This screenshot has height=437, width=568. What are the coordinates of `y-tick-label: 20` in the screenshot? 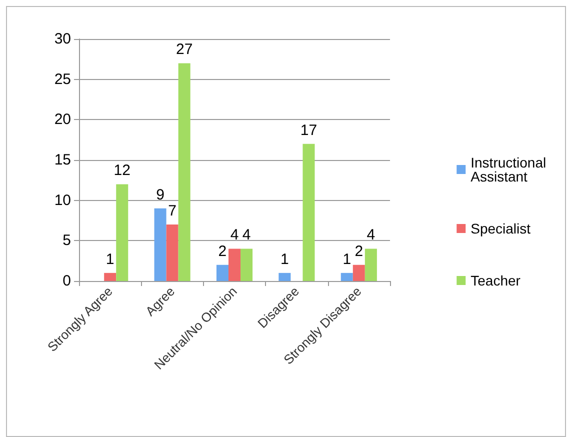 It's located at (62, 119).